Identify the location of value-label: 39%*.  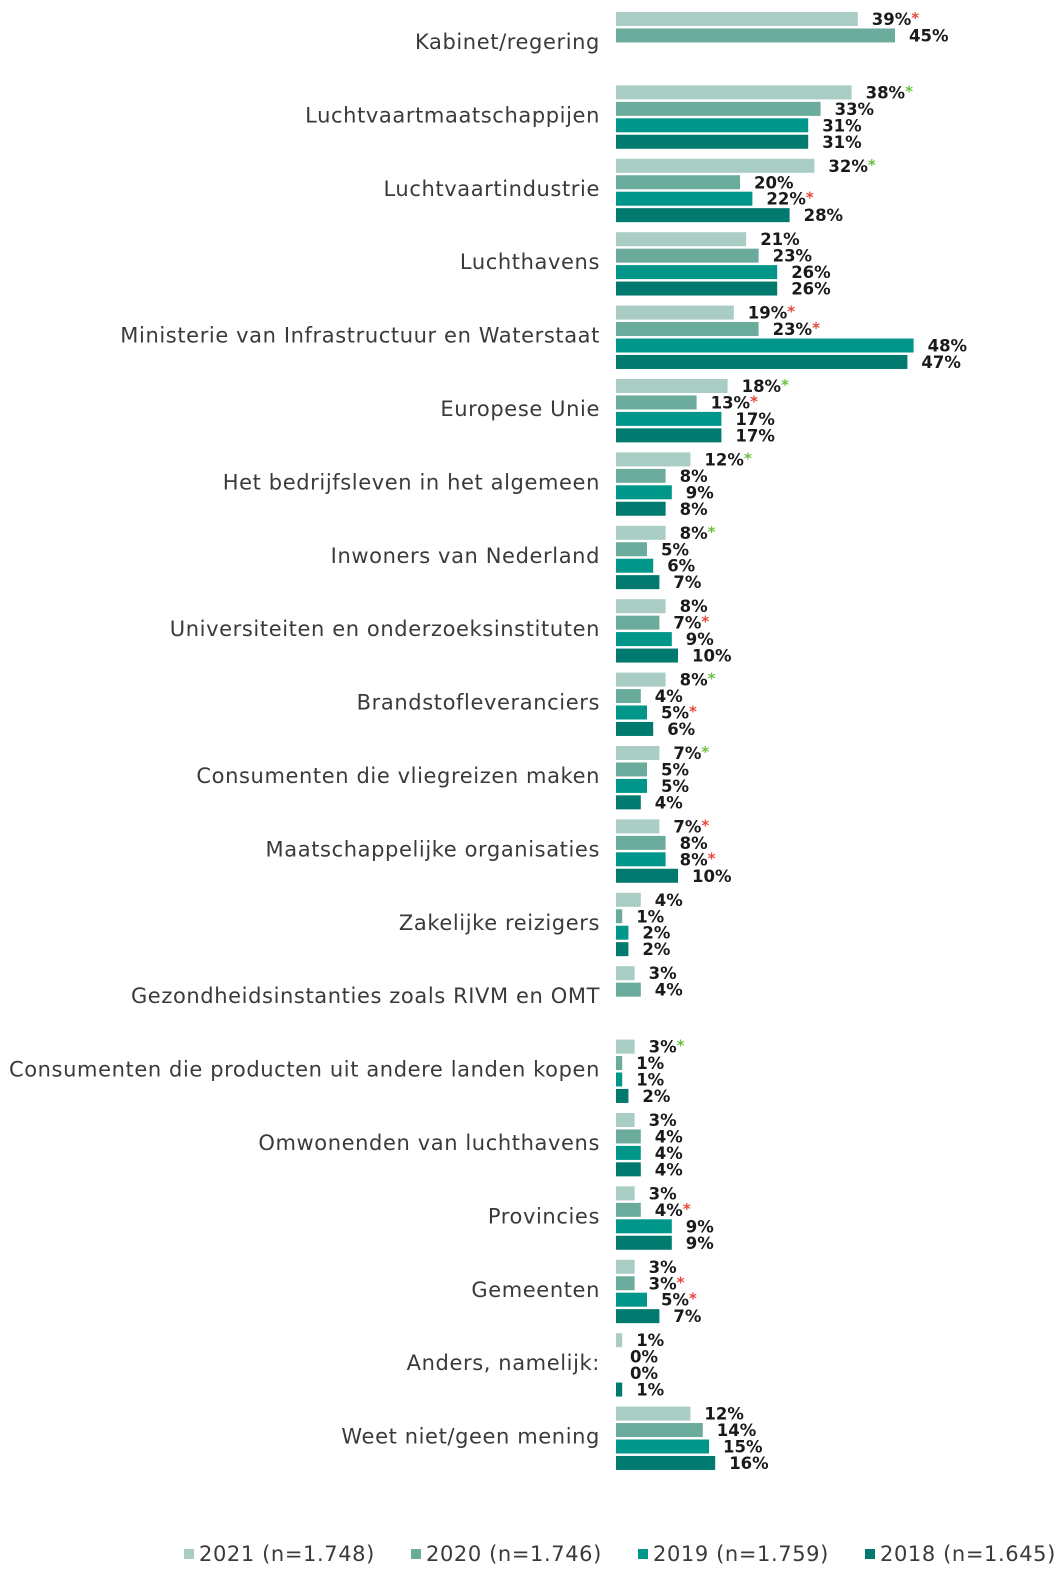
(896, 19).